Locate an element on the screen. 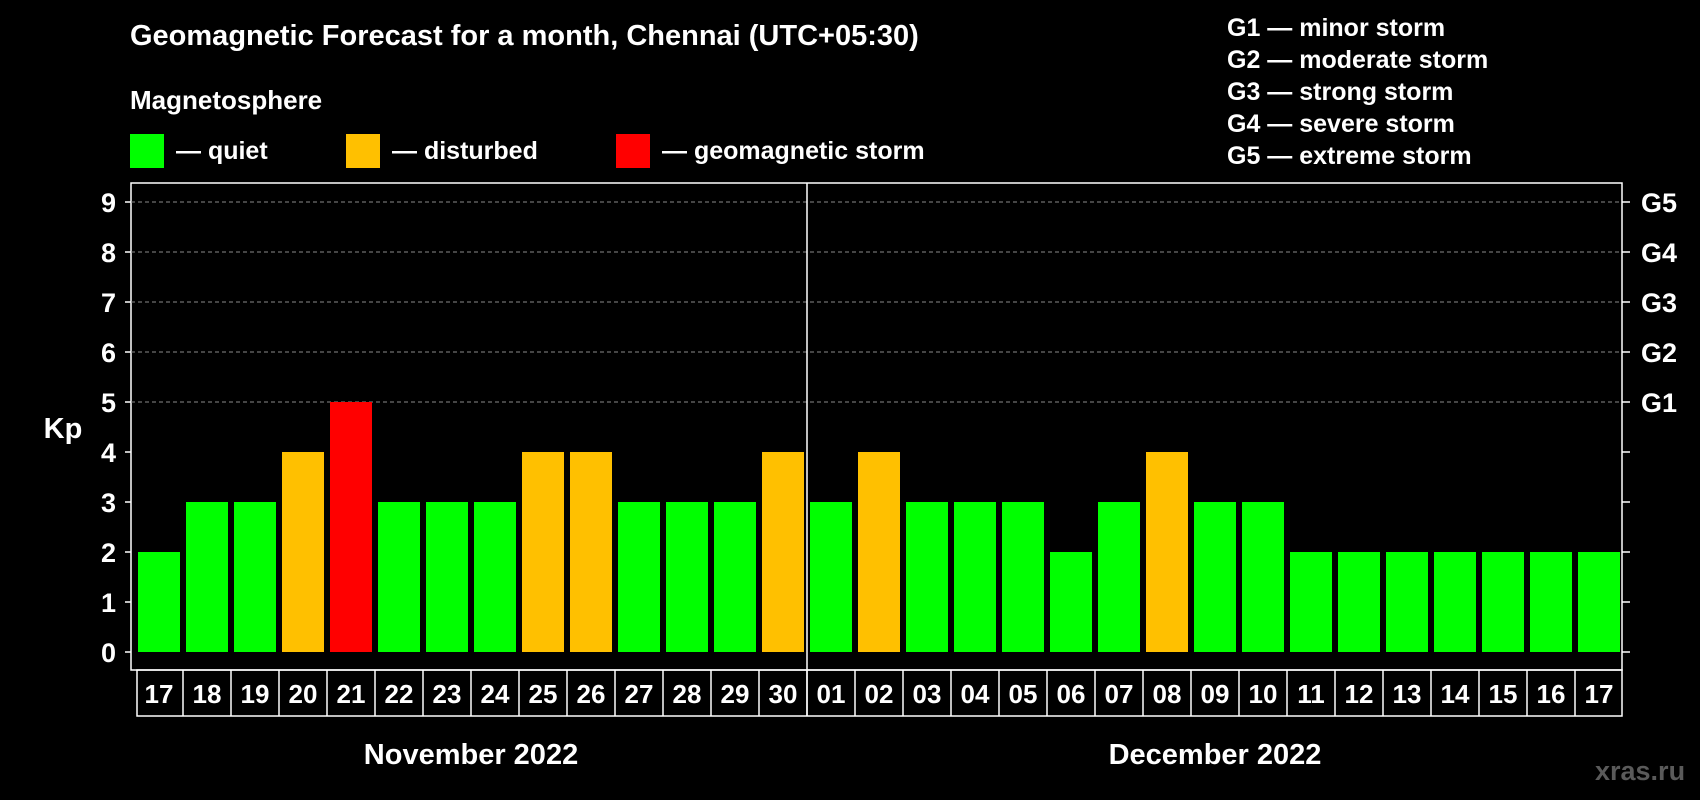 The image size is (1700, 800). date-label-17-0: 17 is located at coordinates (159, 694).